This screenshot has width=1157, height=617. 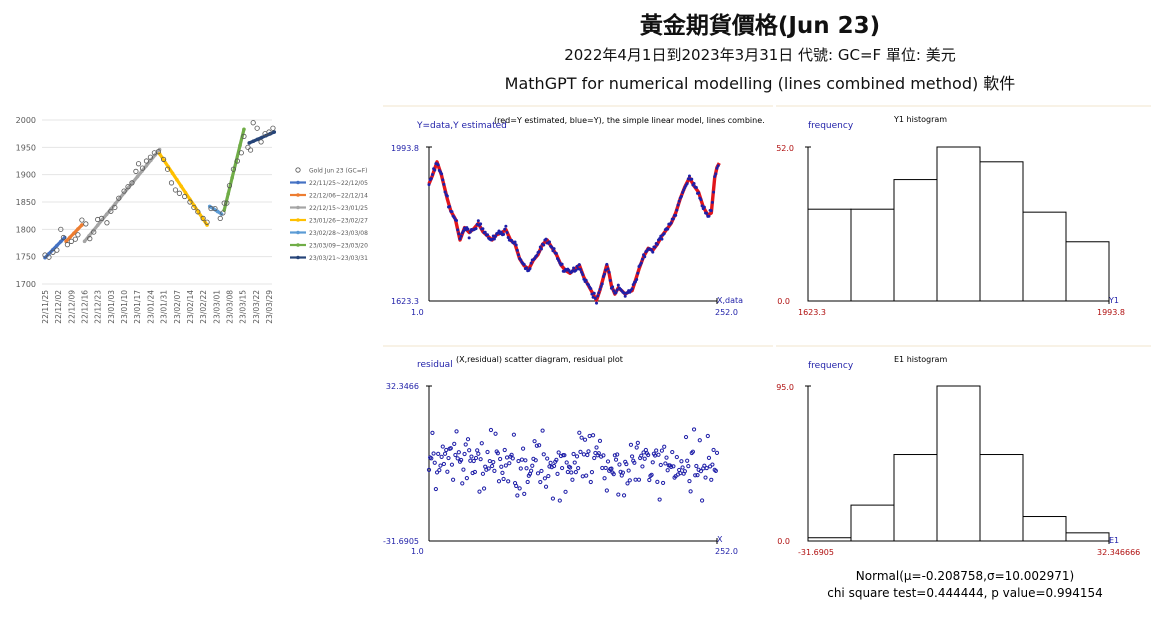 What do you see at coordinates (405, 148) in the screenshot?
I see `y-max-label: 1993.8` at bounding box center [405, 148].